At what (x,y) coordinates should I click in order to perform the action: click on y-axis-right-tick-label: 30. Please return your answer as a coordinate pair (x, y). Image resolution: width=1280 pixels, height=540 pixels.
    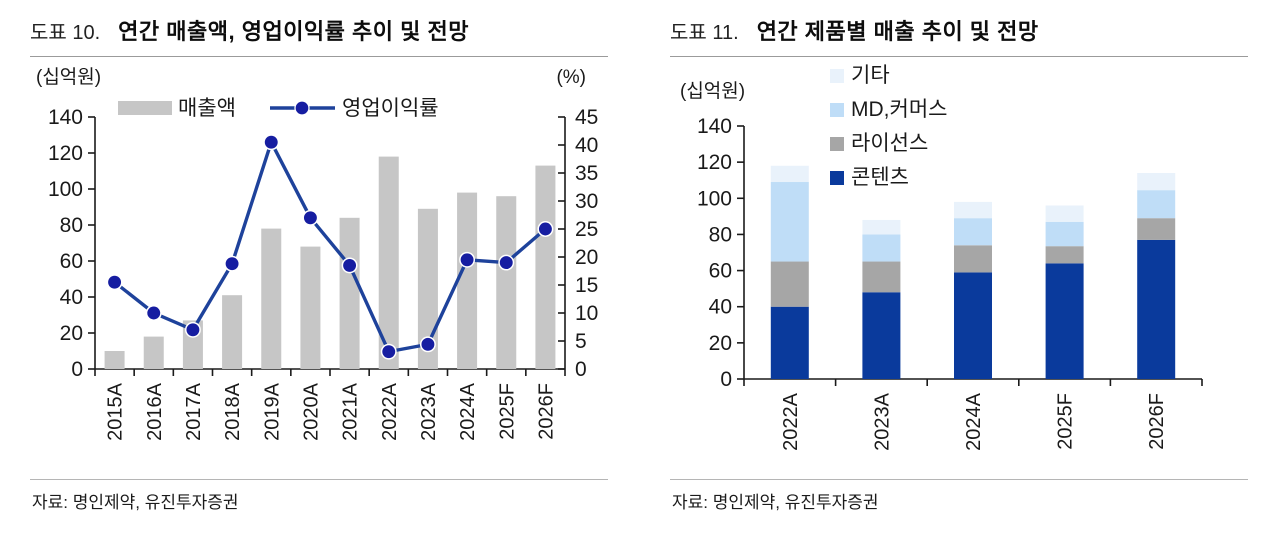
    Looking at the image, I should click on (586, 201).